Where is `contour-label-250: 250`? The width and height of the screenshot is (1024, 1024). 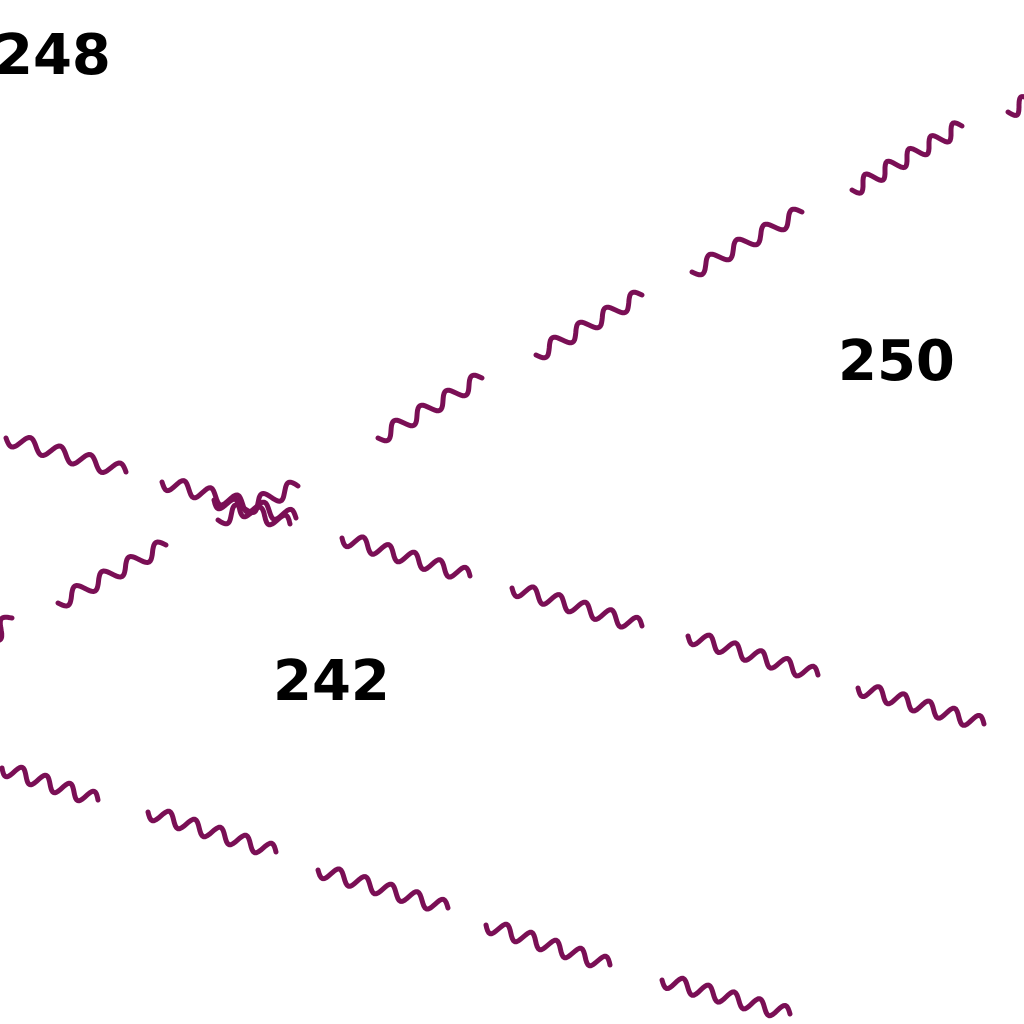
contour-label-250: 250 is located at coordinates (896, 361).